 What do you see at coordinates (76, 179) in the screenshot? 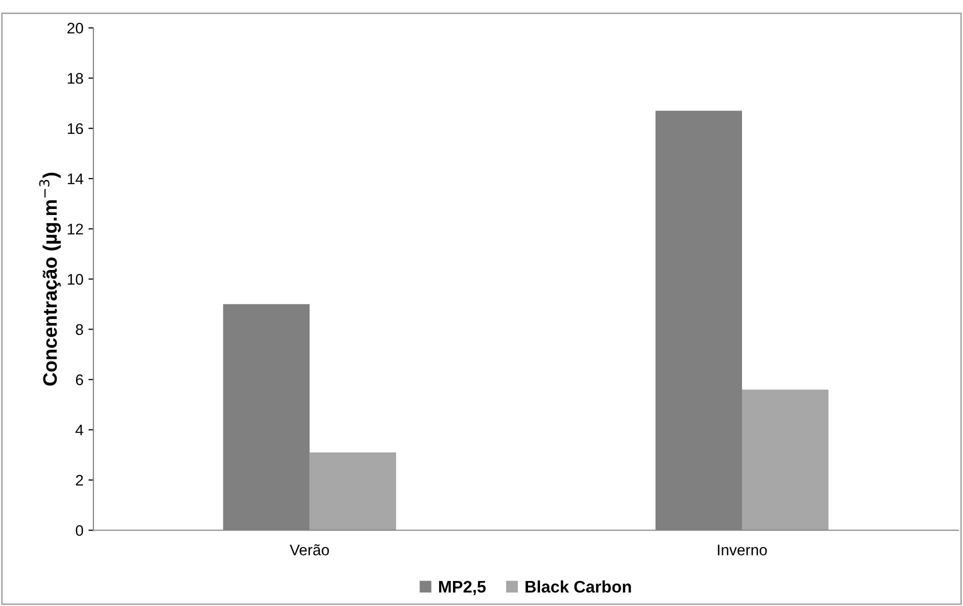
I see `y-tick-label: 14` at bounding box center [76, 179].